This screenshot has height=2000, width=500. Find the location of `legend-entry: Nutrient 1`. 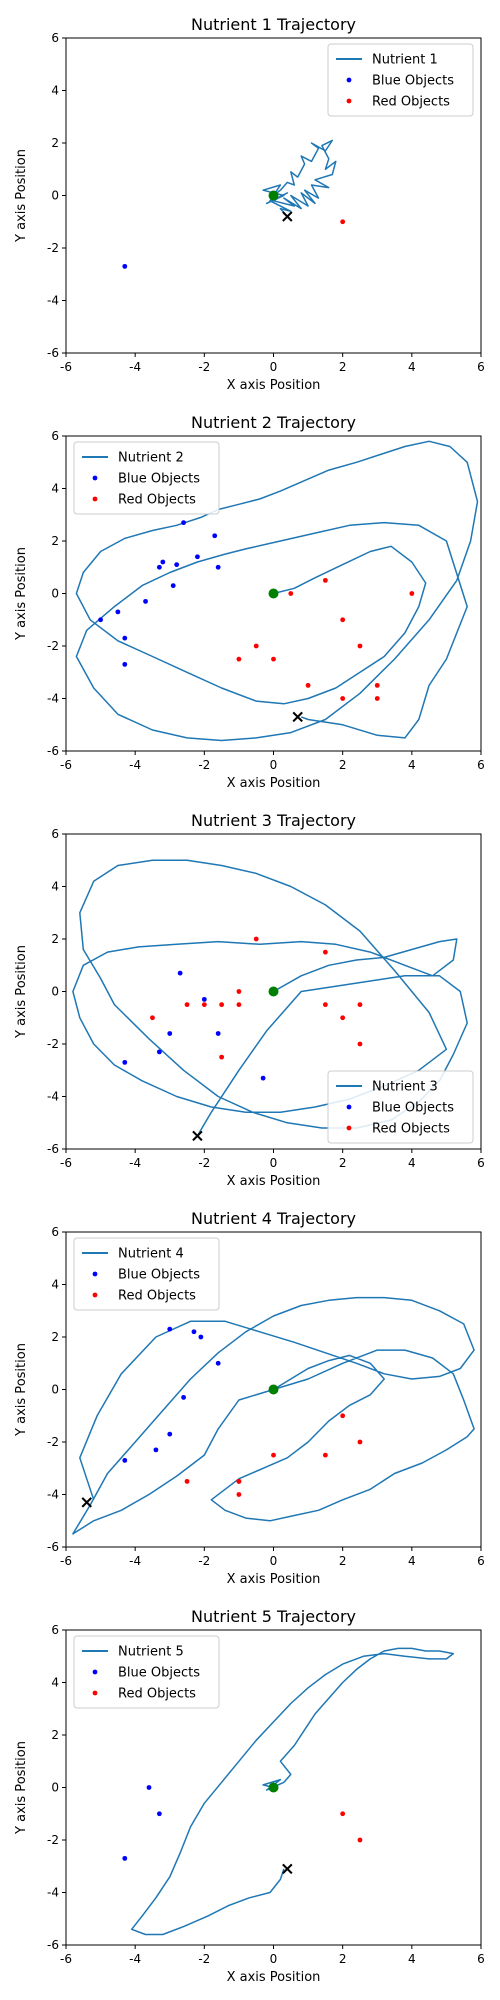

legend-entry: Nutrient 1 is located at coordinates (405, 60).